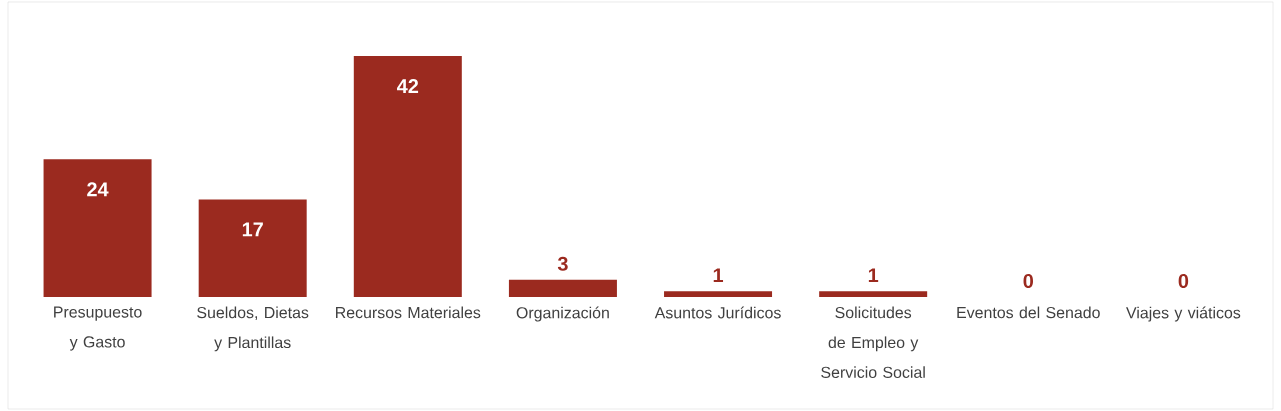 This screenshot has width=1281, height=411. I want to click on x-tick-label: Organización, so click(562, 314).